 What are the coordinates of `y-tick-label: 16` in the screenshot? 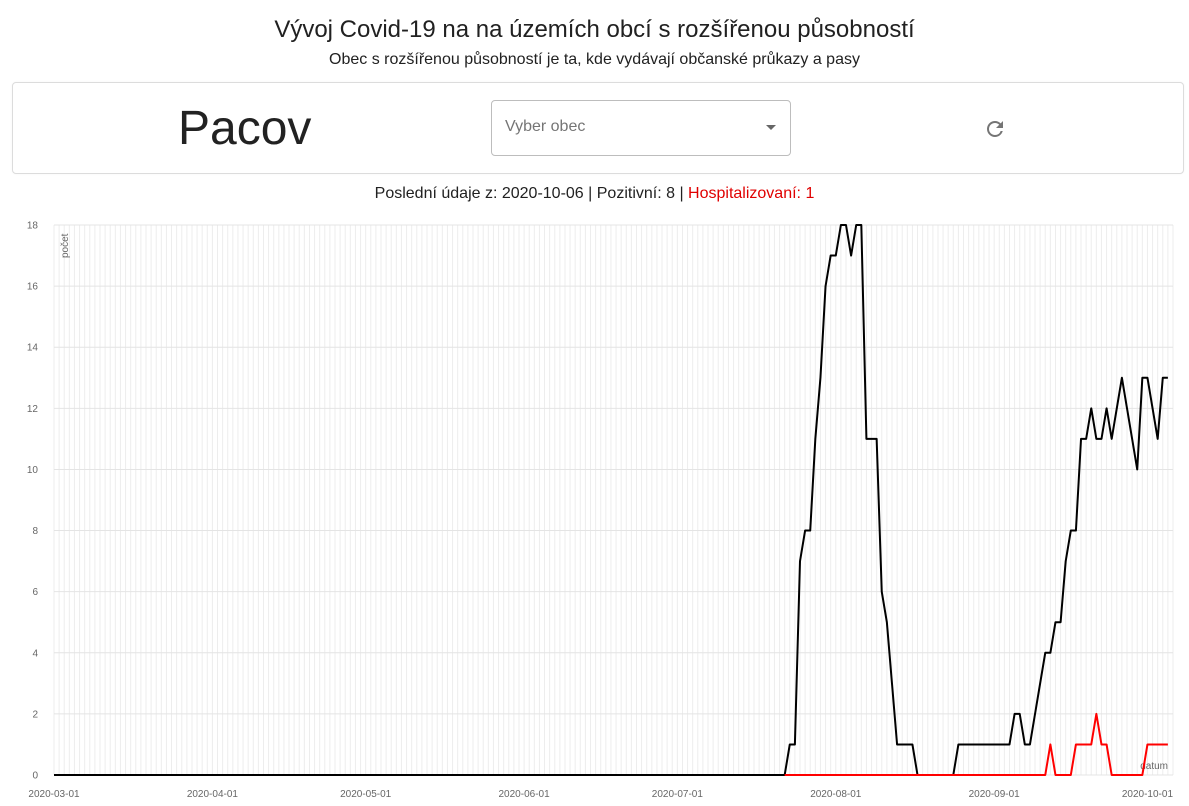 It's located at (33, 287).